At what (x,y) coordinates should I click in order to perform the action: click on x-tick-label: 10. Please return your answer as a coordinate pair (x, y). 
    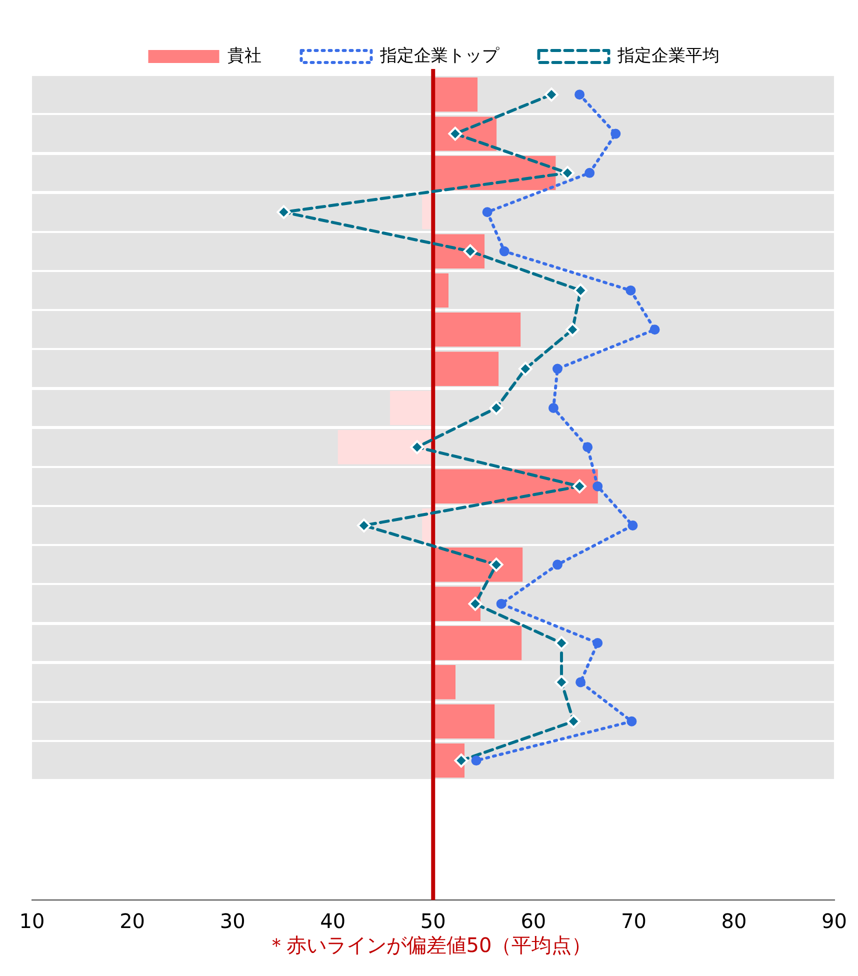
    Looking at the image, I should click on (32, 921).